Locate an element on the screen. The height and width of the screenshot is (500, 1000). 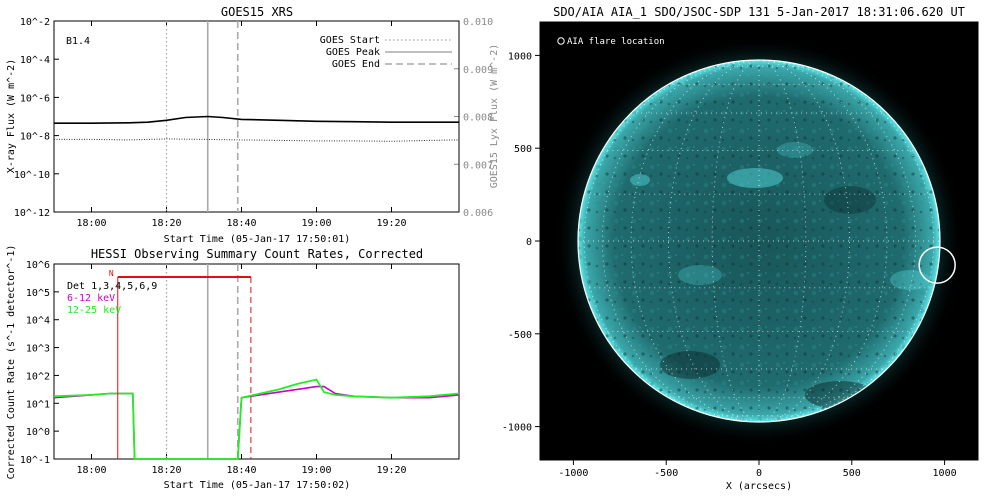
hessi-x-tick-label: 19:00 is located at coordinates (316, 470).